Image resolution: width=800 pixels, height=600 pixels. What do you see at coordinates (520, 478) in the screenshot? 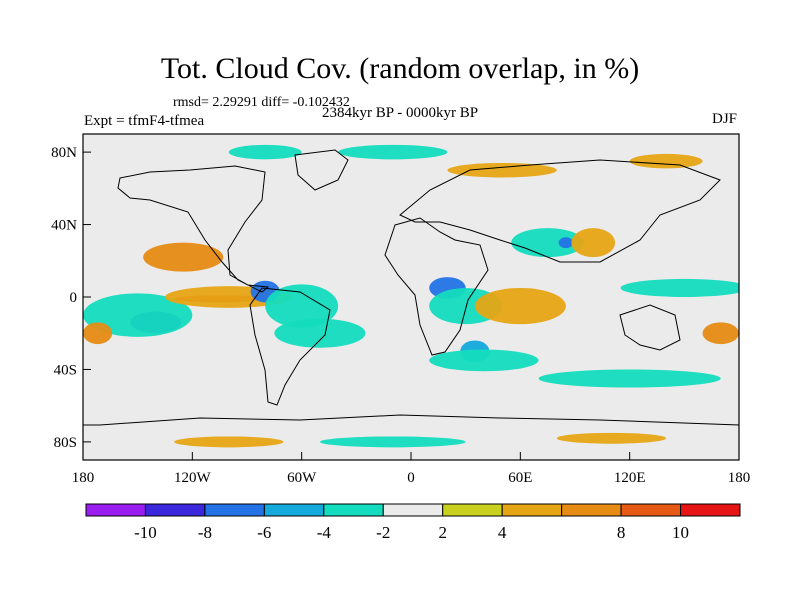
I see `x-tick-label-4: 60E` at bounding box center [520, 478].